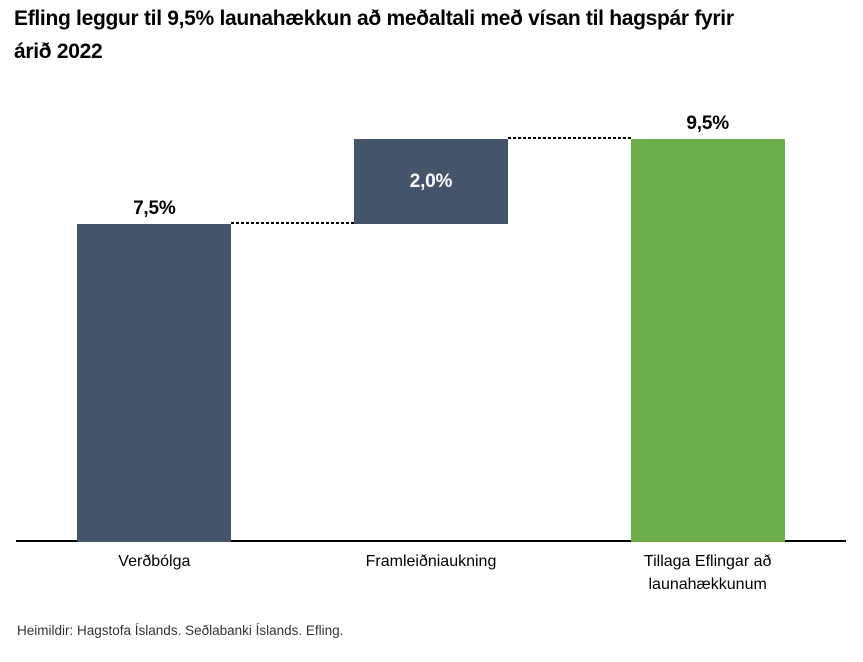  I want to click on bar-value-label-2: 9,5%, so click(707, 124).